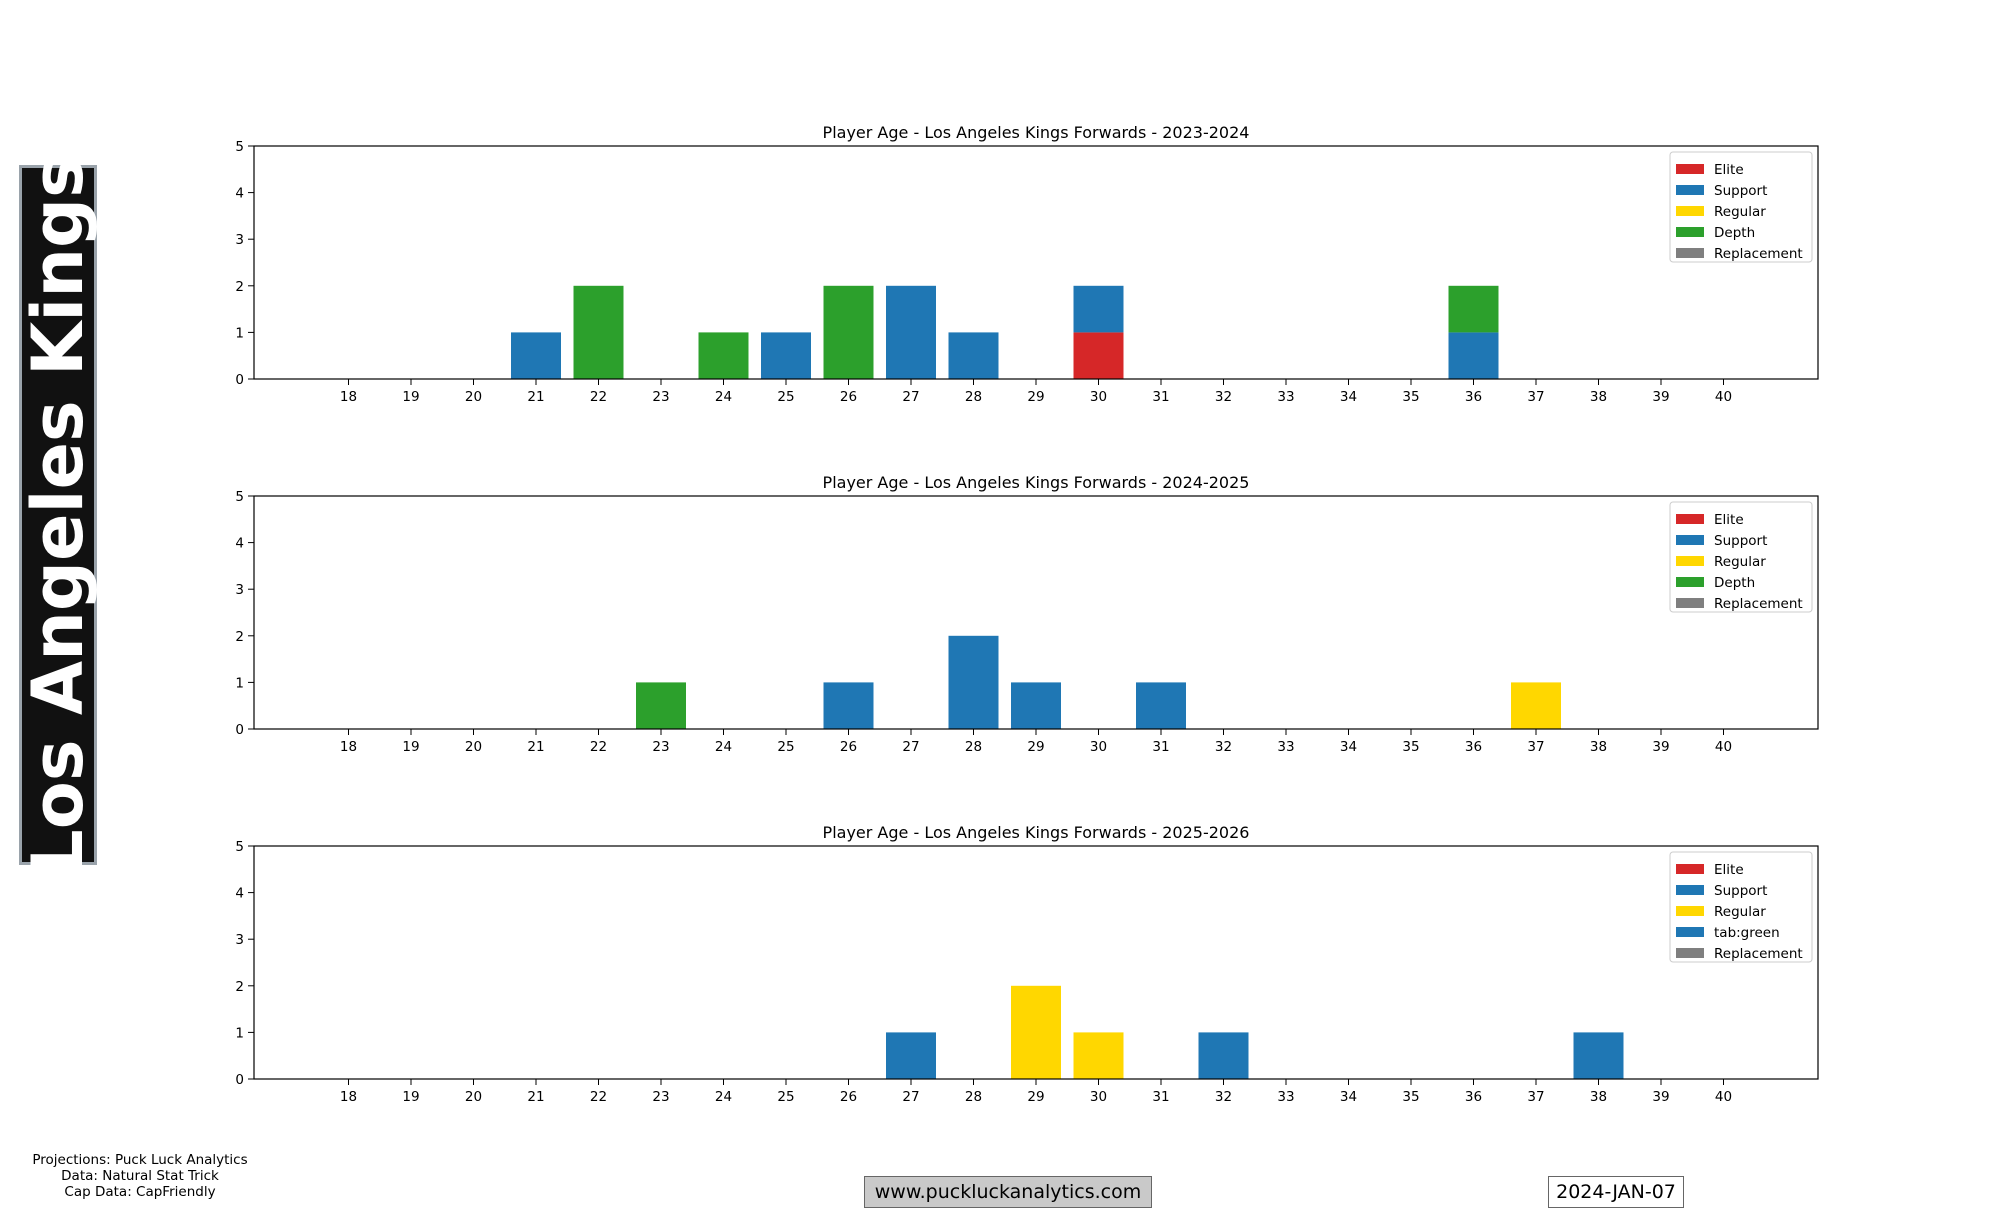  I want to click on legend-label: Support, so click(1740, 191).